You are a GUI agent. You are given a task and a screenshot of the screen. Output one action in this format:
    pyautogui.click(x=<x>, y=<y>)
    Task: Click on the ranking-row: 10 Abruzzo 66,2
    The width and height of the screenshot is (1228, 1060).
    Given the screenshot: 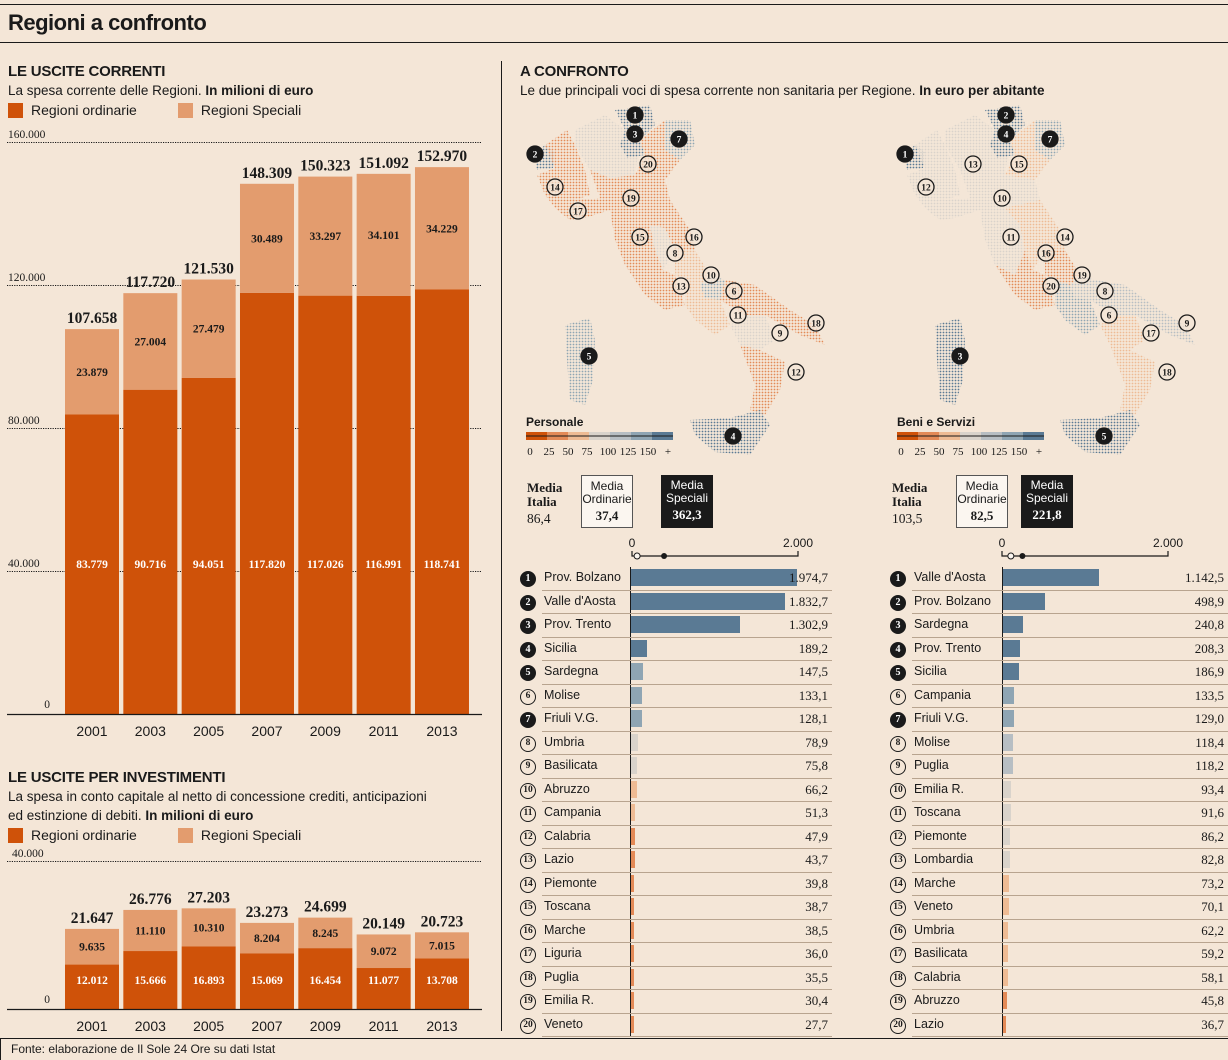 What is the action you would take?
    pyautogui.click(x=676, y=790)
    